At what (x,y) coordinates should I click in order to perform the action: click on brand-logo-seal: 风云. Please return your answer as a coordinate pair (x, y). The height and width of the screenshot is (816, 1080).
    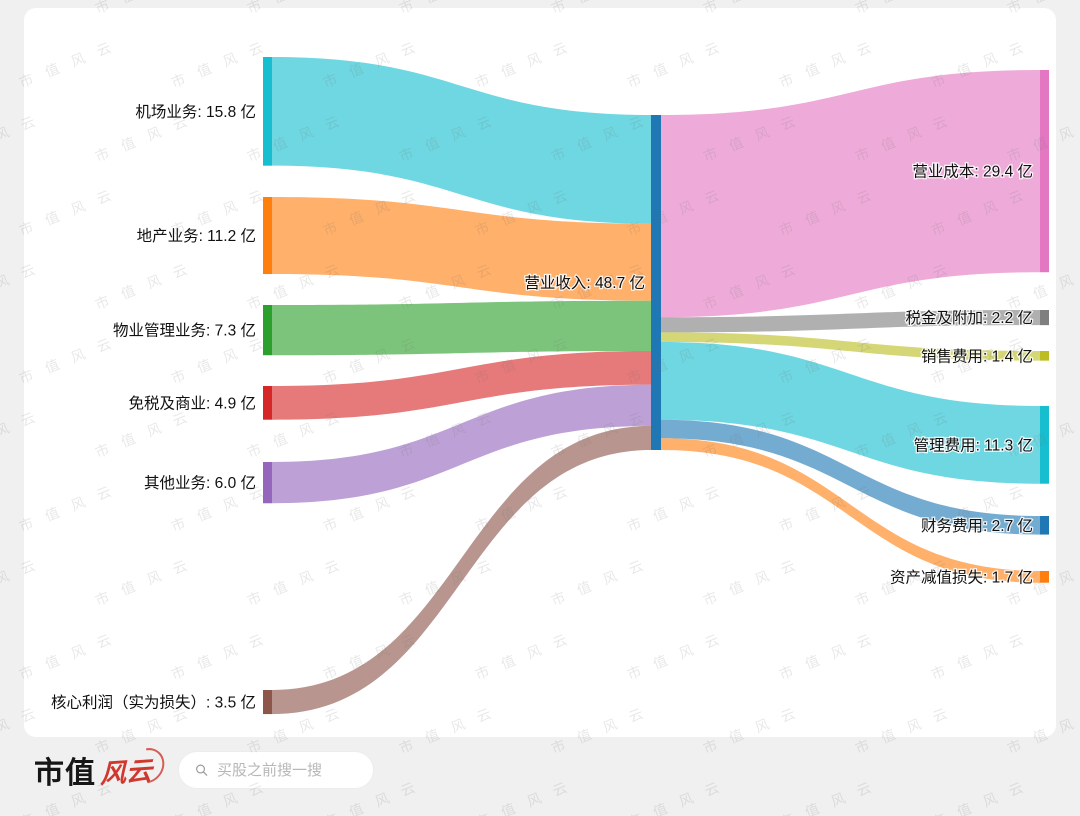
    Looking at the image, I should click on (130, 769).